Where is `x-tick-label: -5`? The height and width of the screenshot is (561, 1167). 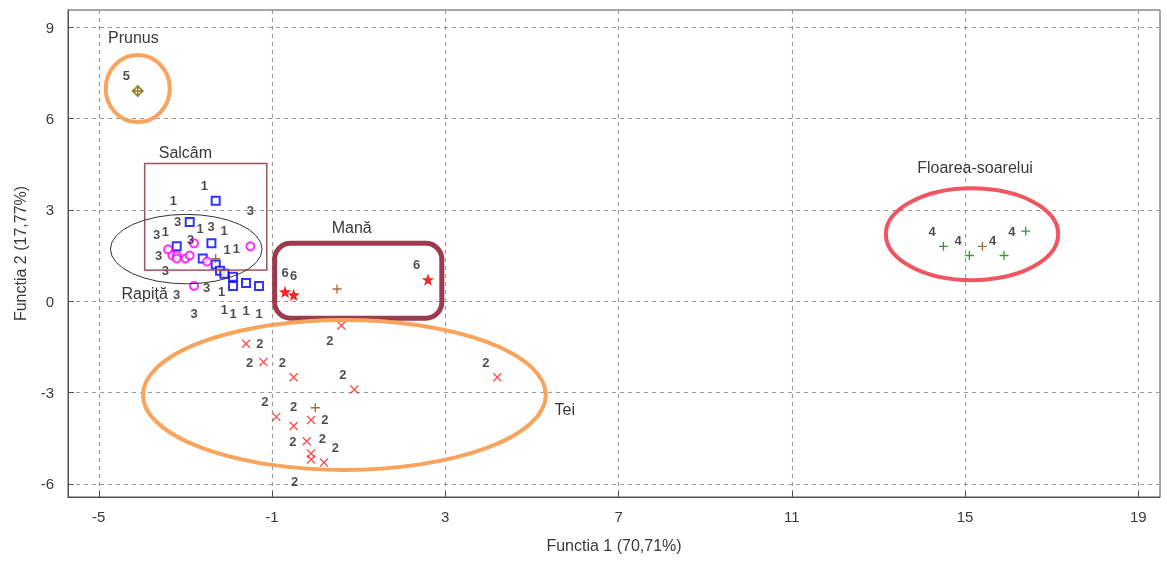
x-tick-label: -5 is located at coordinates (99, 516).